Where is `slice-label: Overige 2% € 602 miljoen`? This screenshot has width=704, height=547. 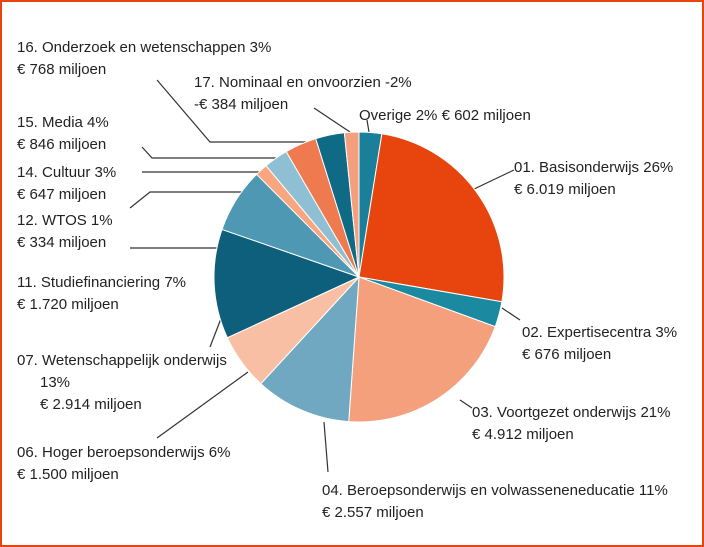
slice-label: Overige 2% € 602 miljoen is located at coordinates (445, 116).